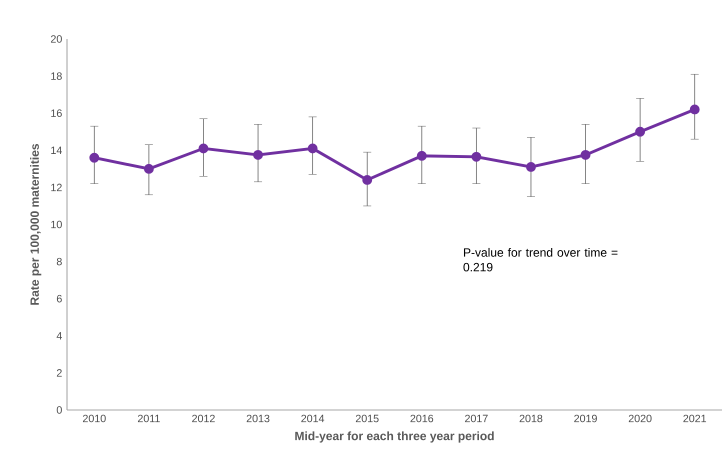  I want to click on y-axis-title: Rate per 100,000 maternities, so click(36, 224).